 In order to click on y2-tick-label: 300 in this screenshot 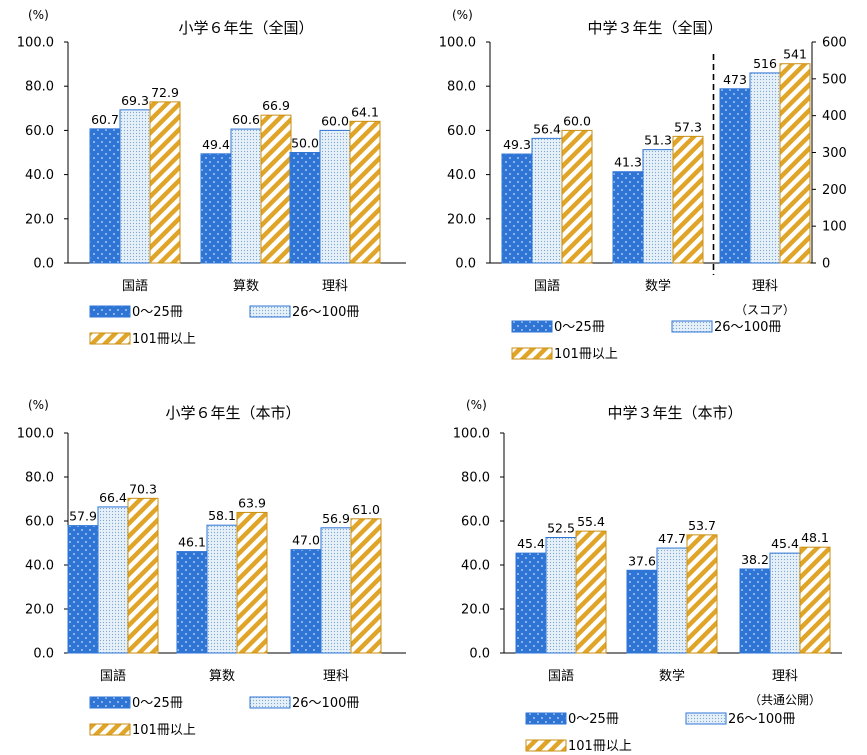, I will do `click(834, 153)`.